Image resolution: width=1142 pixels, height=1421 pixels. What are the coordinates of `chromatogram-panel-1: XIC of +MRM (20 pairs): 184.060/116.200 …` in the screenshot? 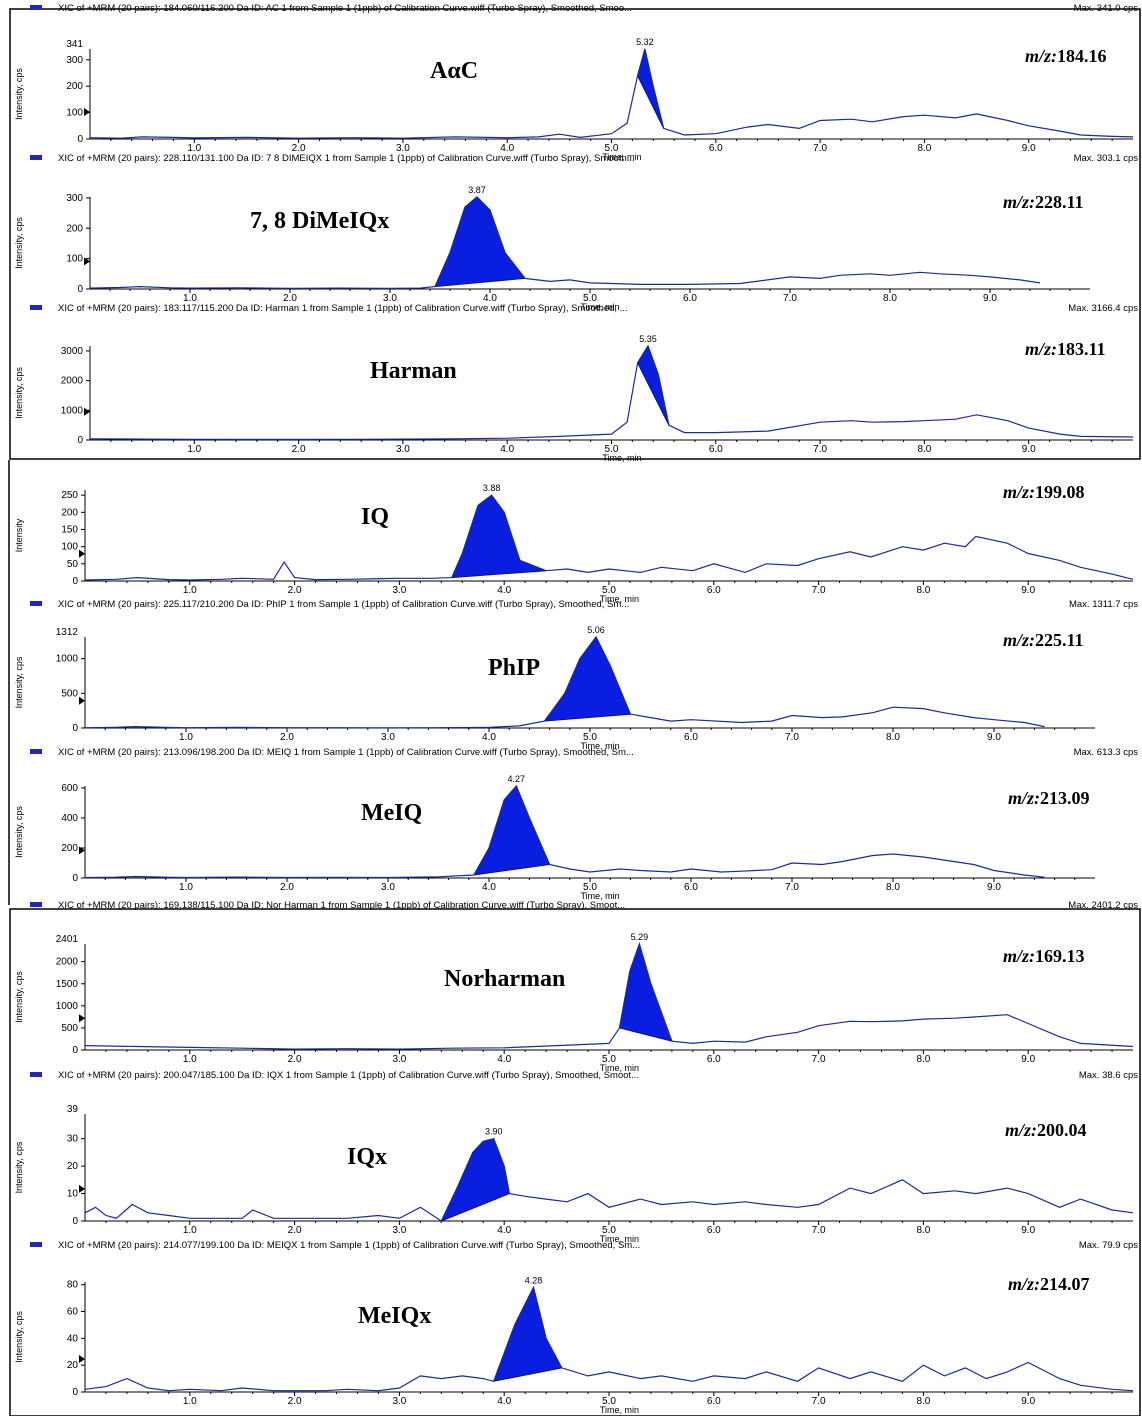 It's located at (576, 82).